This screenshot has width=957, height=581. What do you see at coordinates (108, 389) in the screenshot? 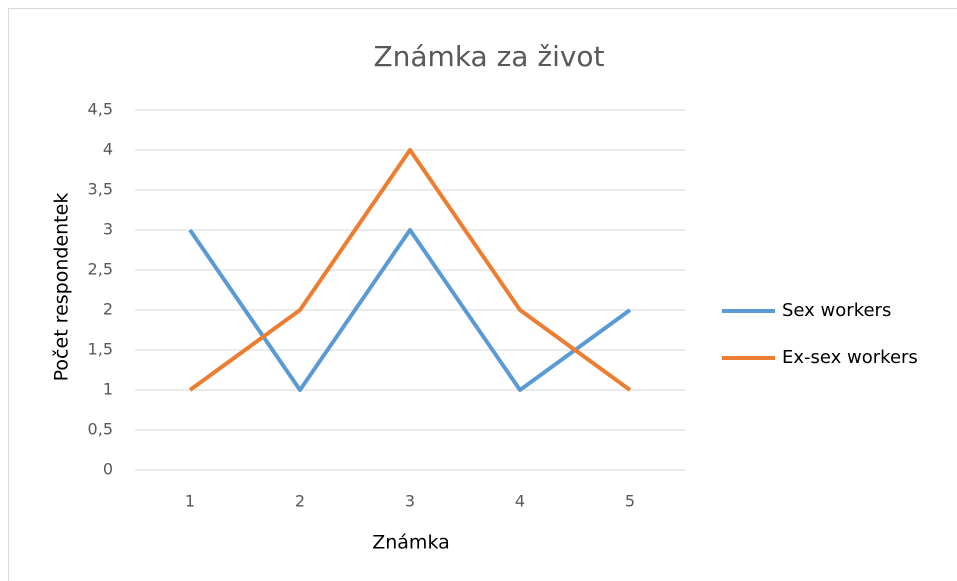
I see `y-tick-label: 1` at bounding box center [108, 389].